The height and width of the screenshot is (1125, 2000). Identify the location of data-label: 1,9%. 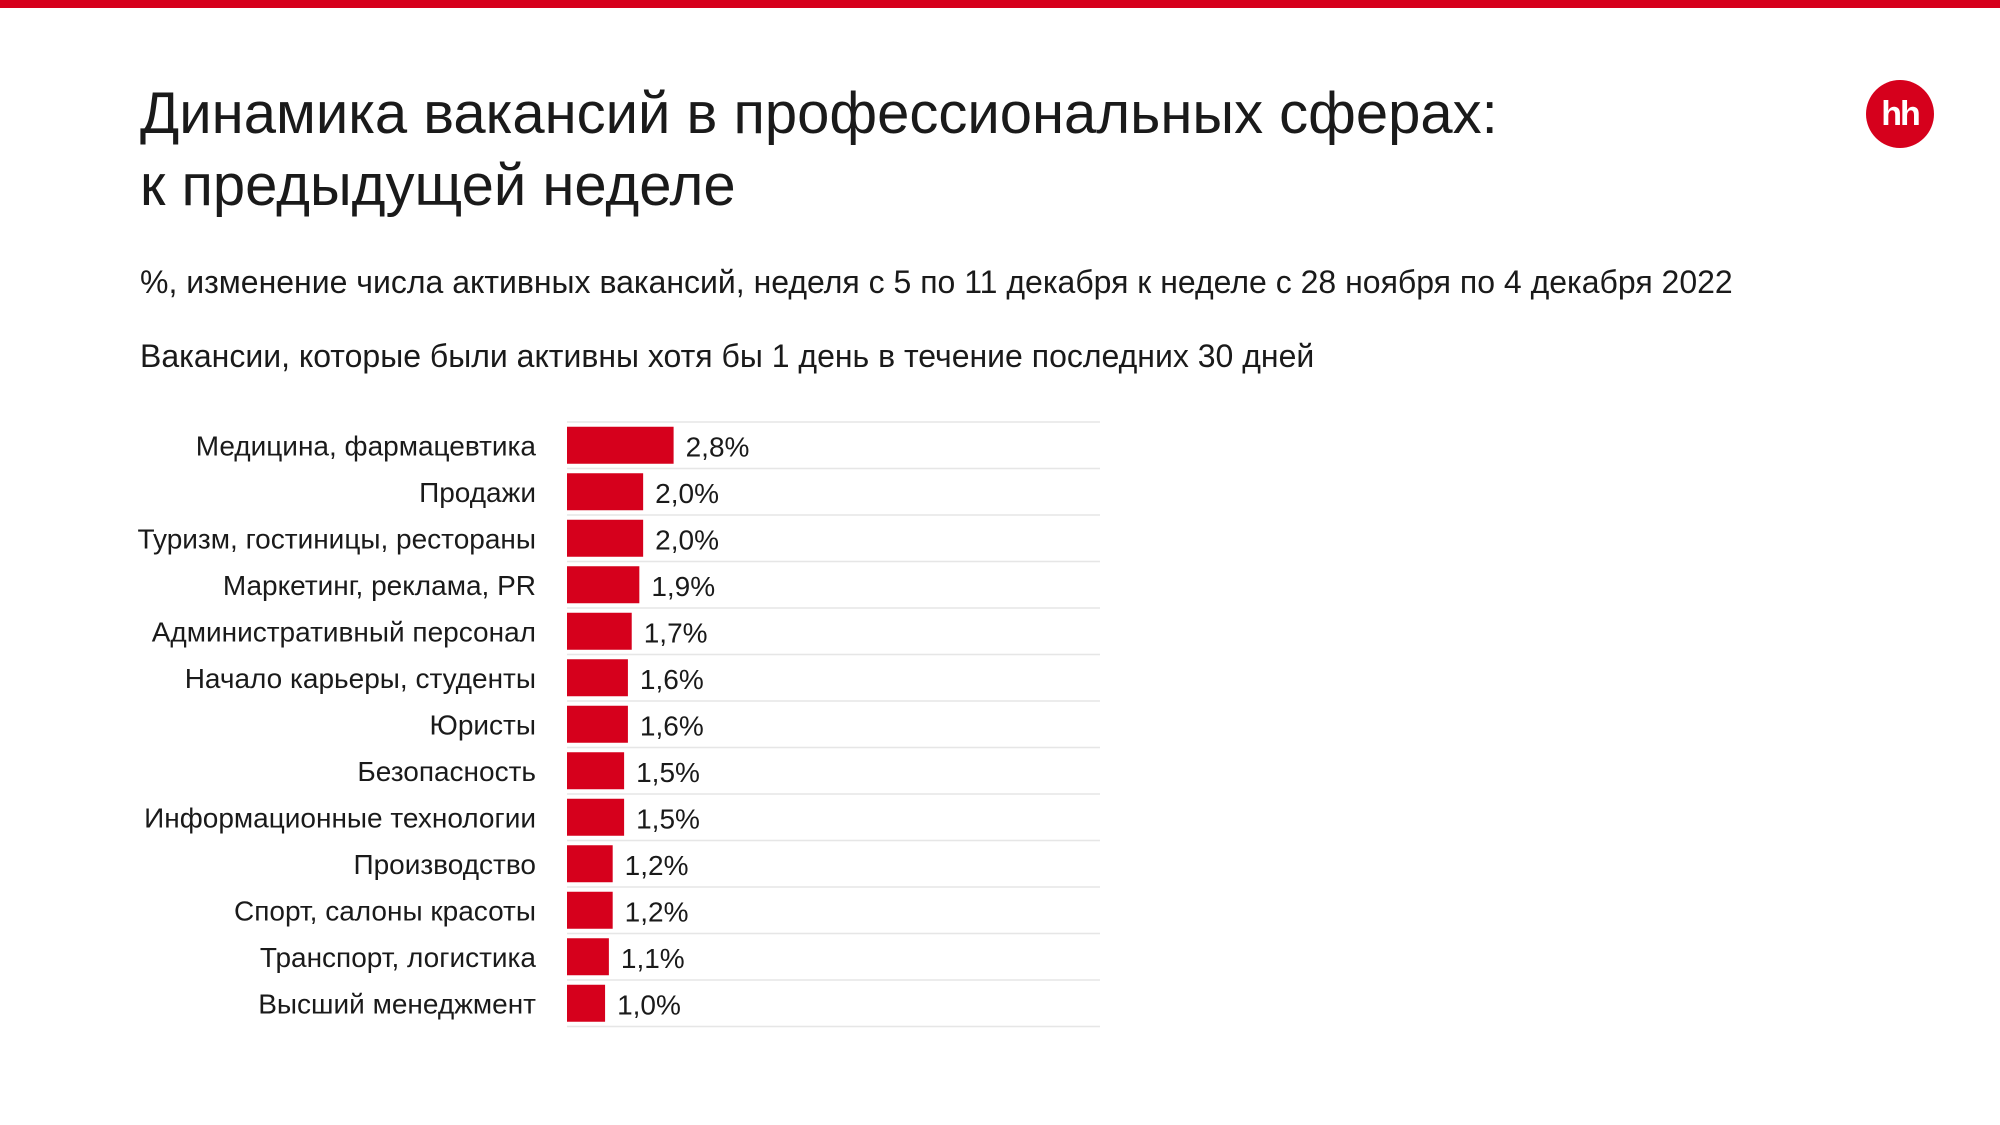
(683, 586).